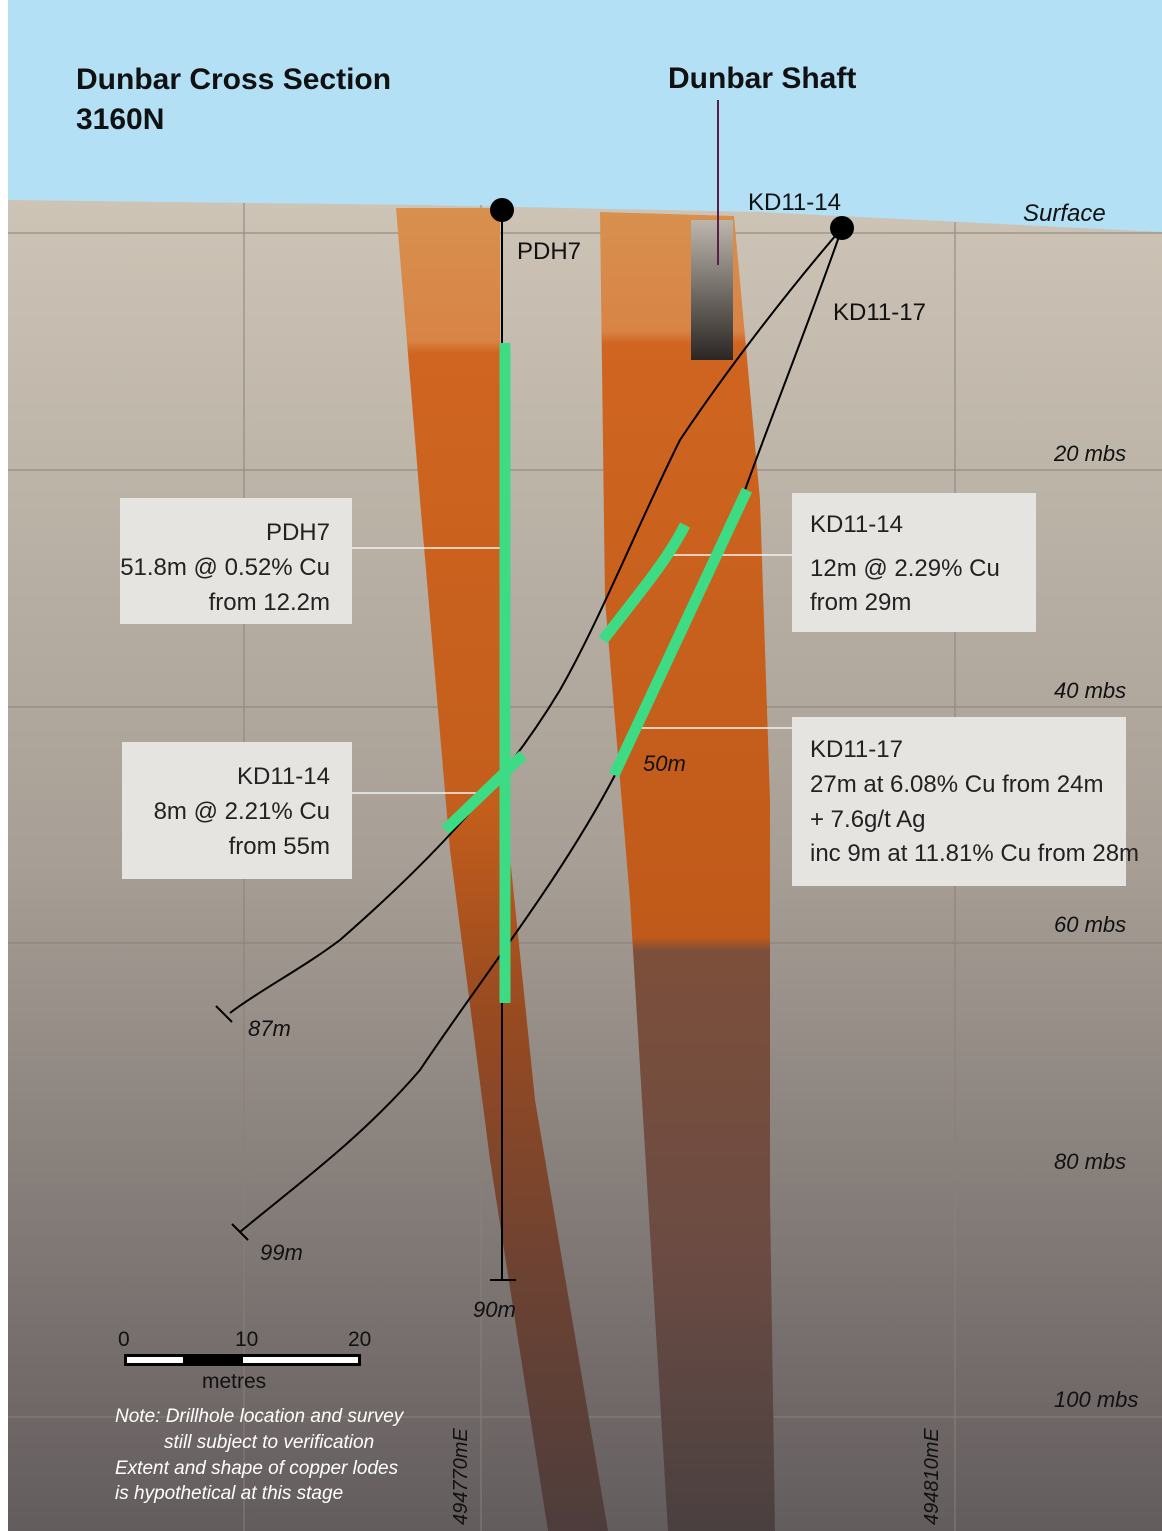 The width and height of the screenshot is (1162, 1531). What do you see at coordinates (298, 532) in the screenshot?
I see `pdh7-callout-title: PDH7` at bounding box center [298, 532].